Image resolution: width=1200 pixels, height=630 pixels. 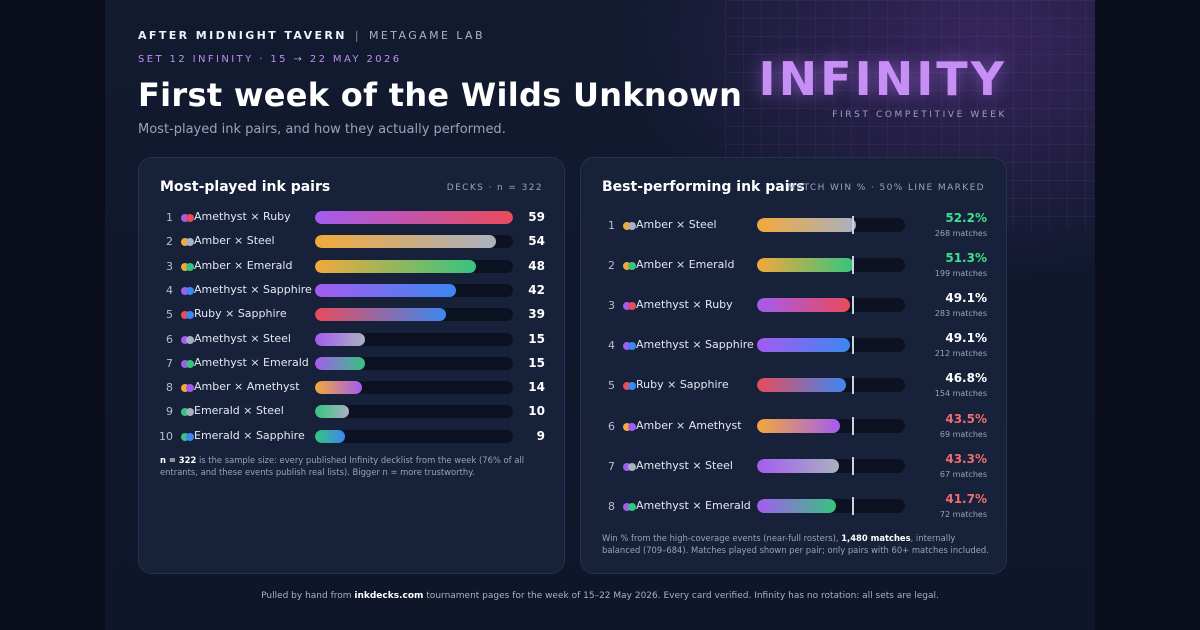 What do you see at coordinates (536, 411) in the screenshot?
I see `deck-count-value: 10` at bounding box center [536, 411].